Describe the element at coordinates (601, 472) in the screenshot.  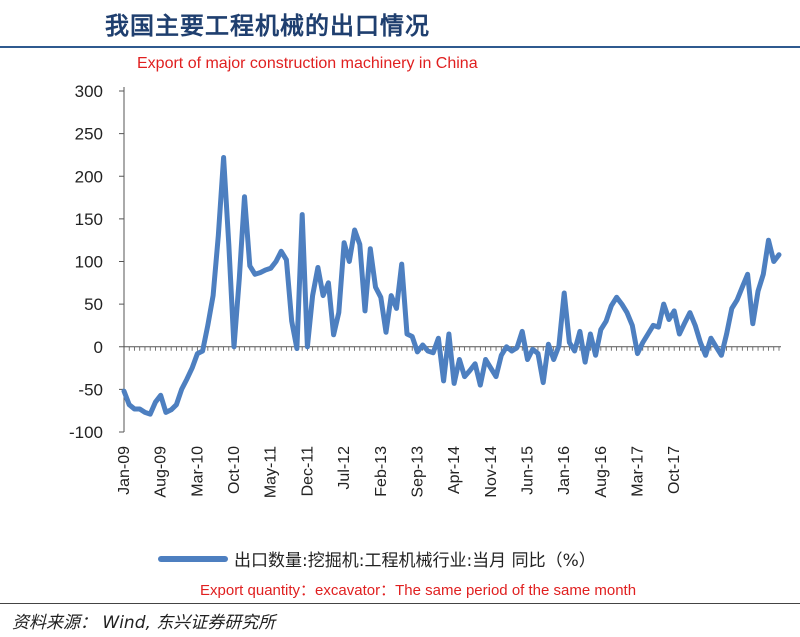
I see `x-tick-label: Aug-16` at that location.